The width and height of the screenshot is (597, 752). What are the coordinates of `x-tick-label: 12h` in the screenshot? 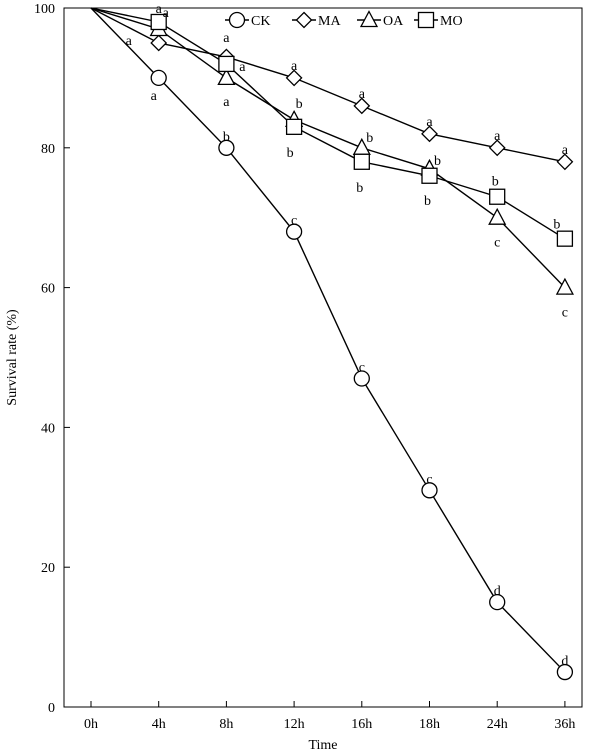 It's located at (294, 724).